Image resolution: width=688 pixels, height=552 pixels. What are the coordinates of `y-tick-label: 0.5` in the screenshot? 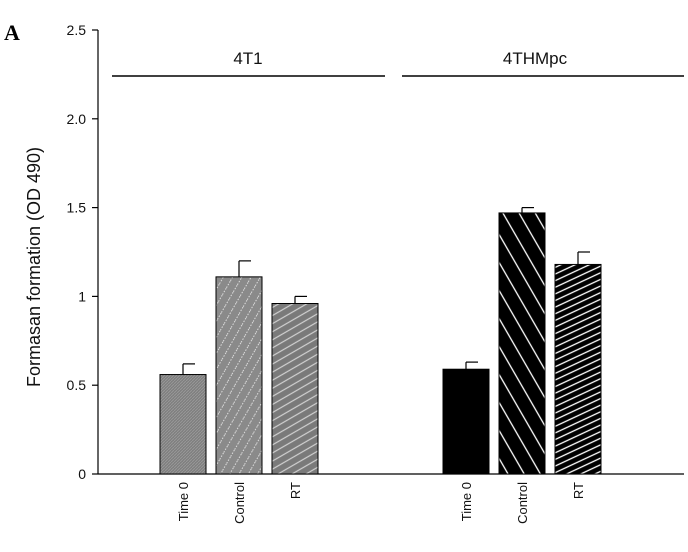 It's located at (77, 385).